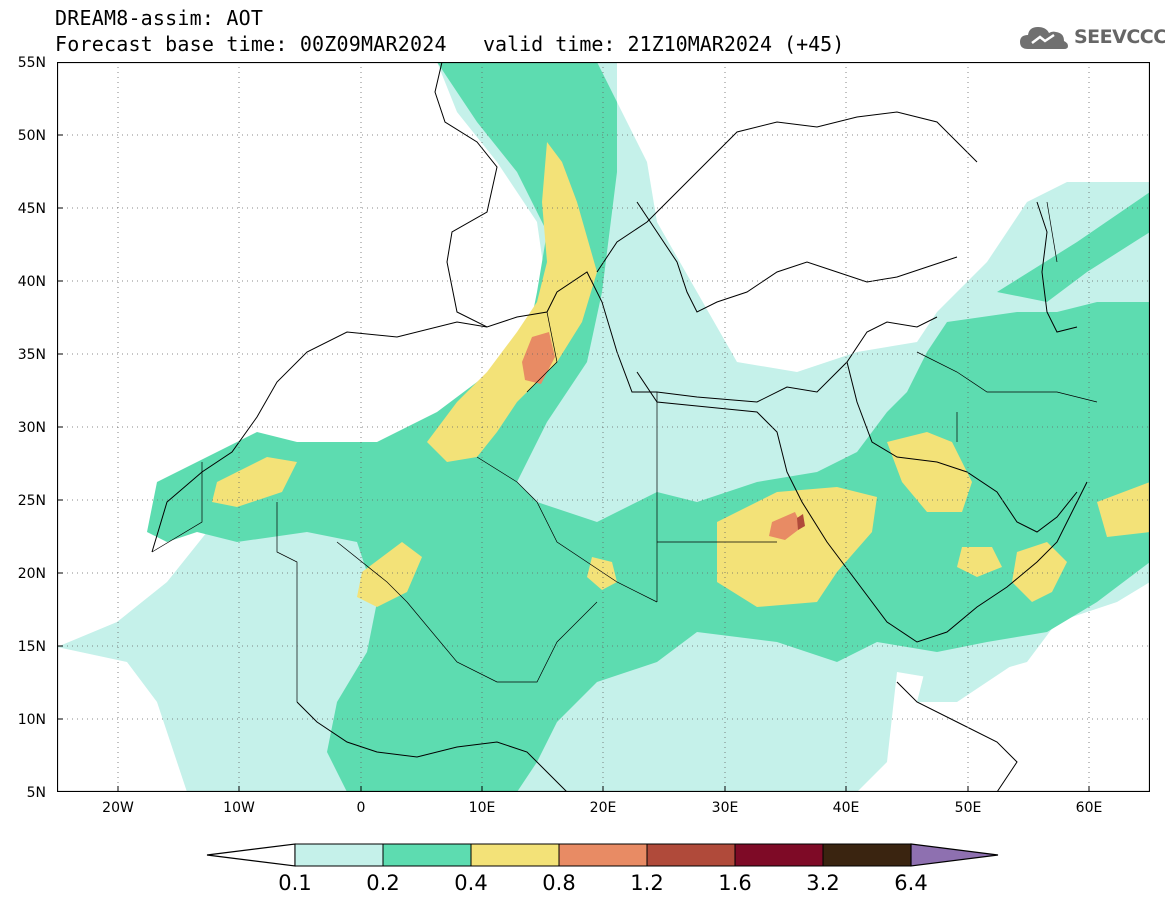 Image resolution: width=1165 pixels, height=905 pixels. I want to click on lon-label-60e: 60E, so click(1089, 808).